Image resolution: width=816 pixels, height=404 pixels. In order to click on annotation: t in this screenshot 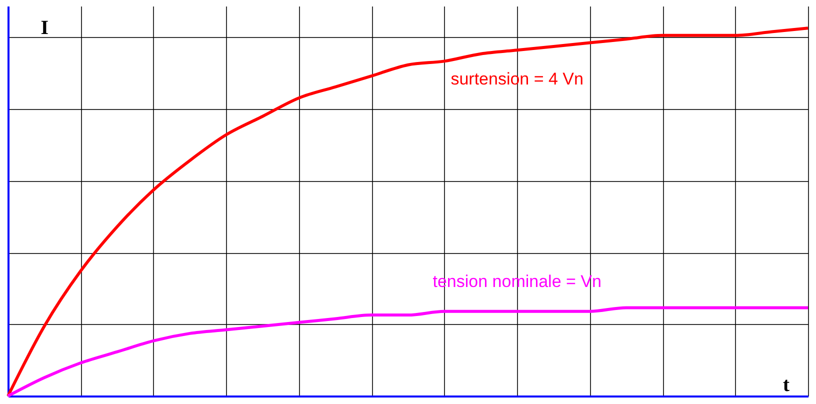, I will do `click(786, 385)`.